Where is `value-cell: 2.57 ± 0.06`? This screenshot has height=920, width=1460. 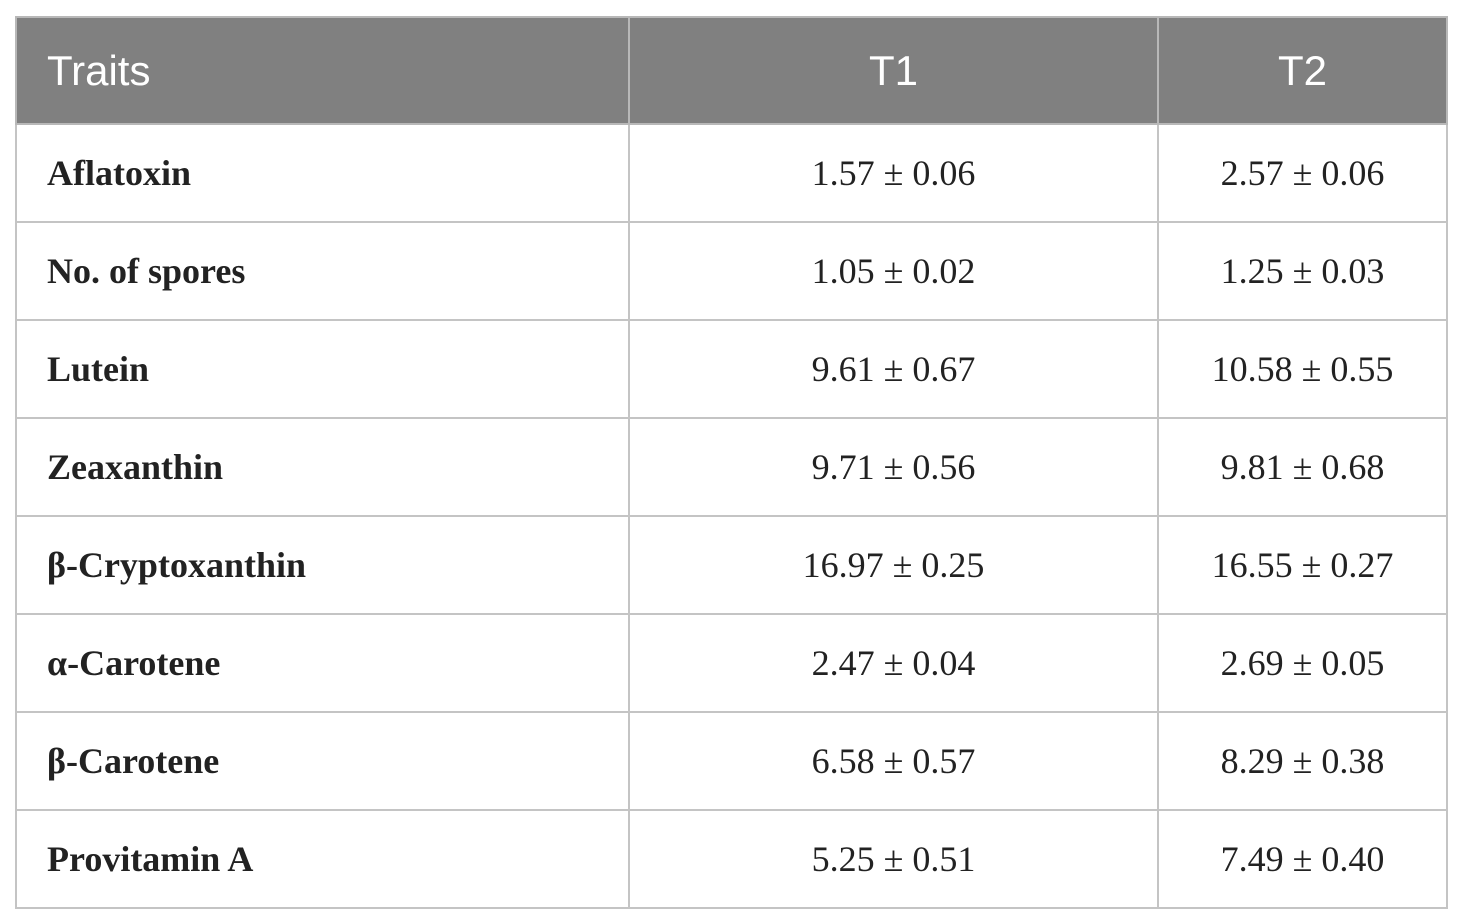
value-cell: 2.57 ± 0.06 is located at coordinates (1302, 173).